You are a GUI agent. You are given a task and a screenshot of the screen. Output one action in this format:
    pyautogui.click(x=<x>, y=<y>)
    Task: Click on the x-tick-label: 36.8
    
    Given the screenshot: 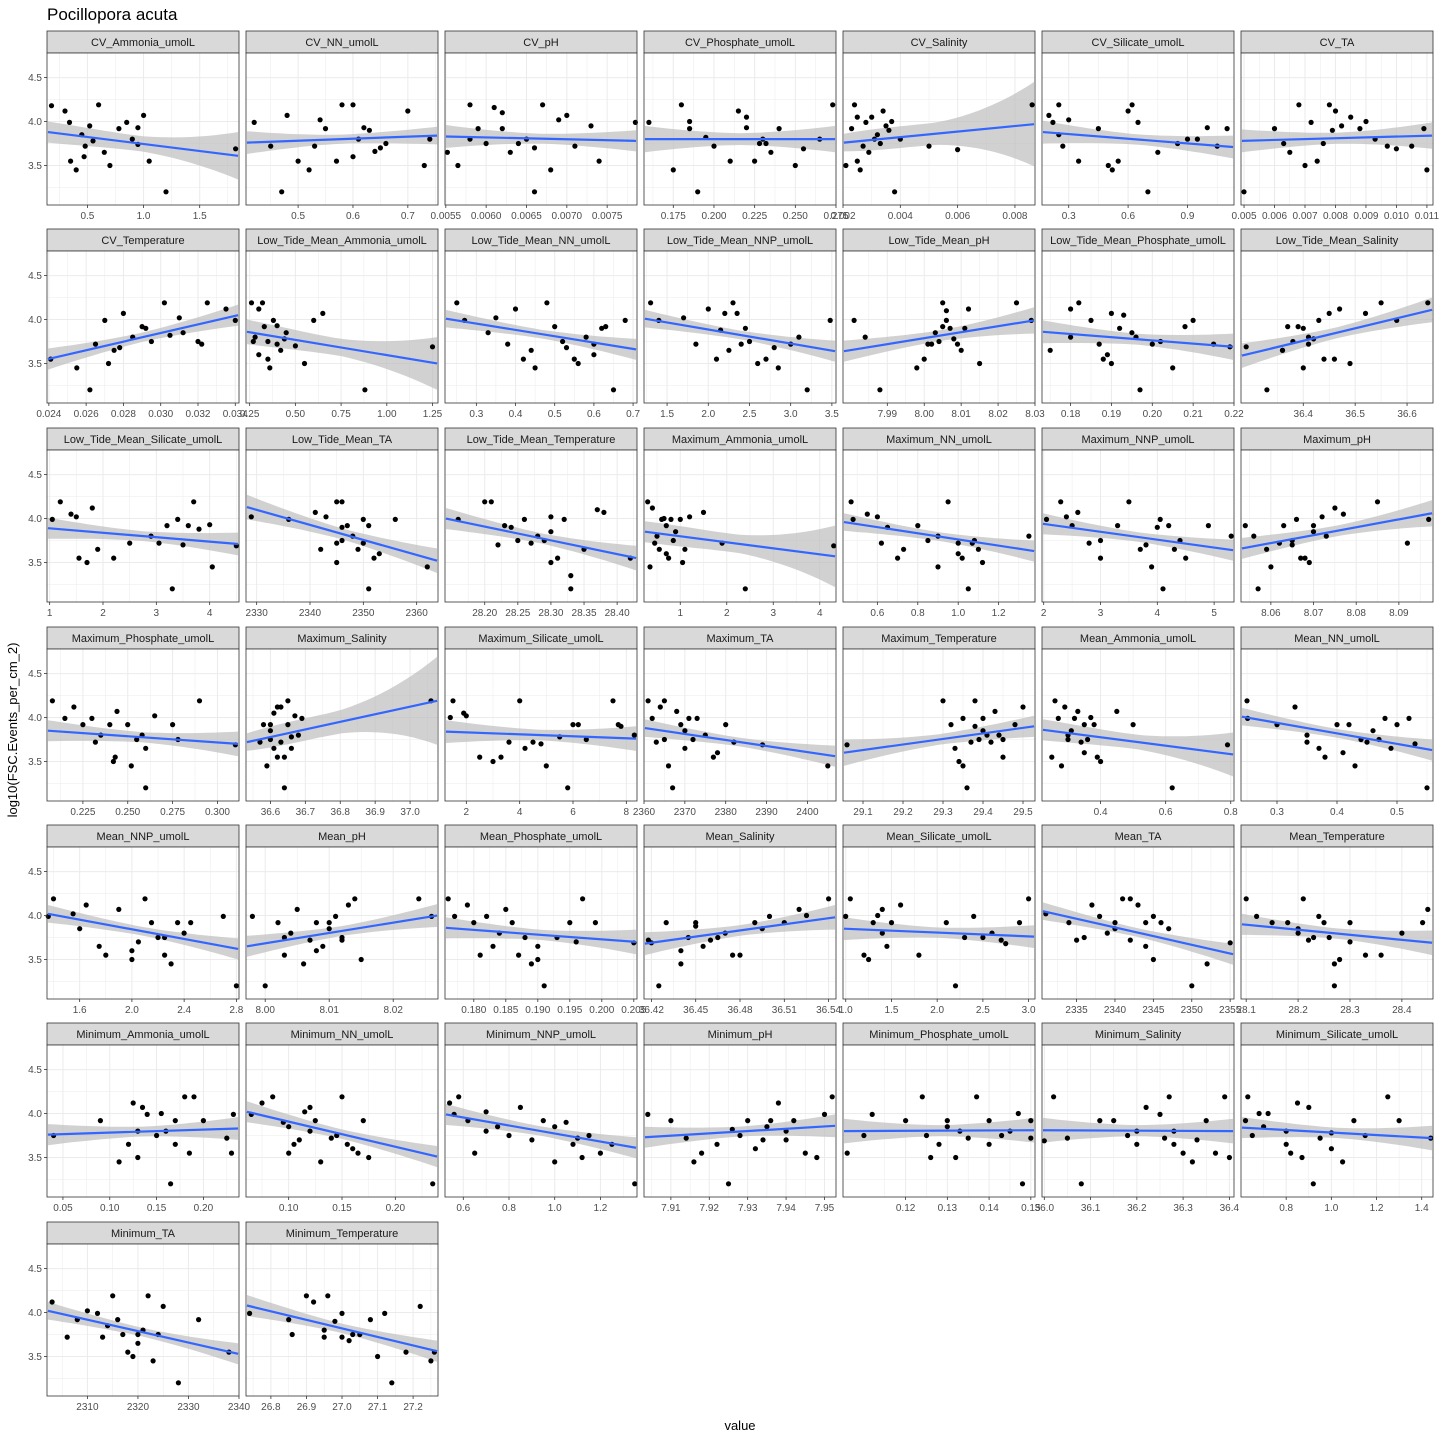 What is the action you would take?
    pyautogui.click(x=341, y=812)
    